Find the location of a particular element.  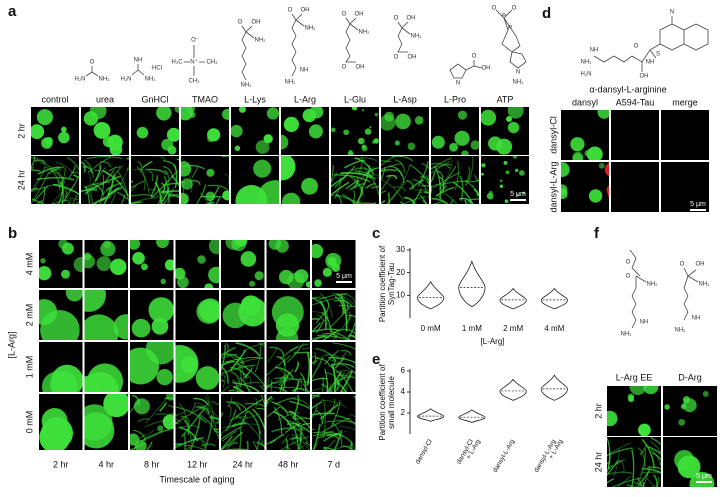

column-label: dansyl is located at coordinates (585, 102).